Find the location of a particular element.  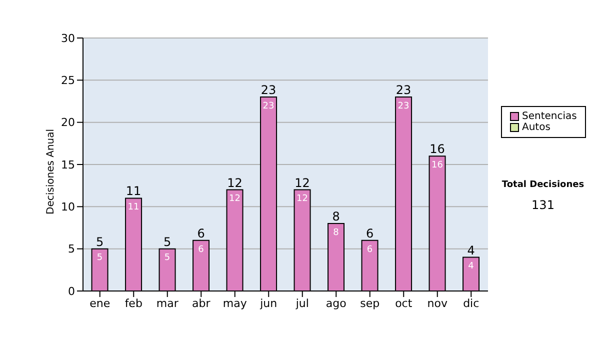

x-tick-label: feb is located at coordinates (133, 303).